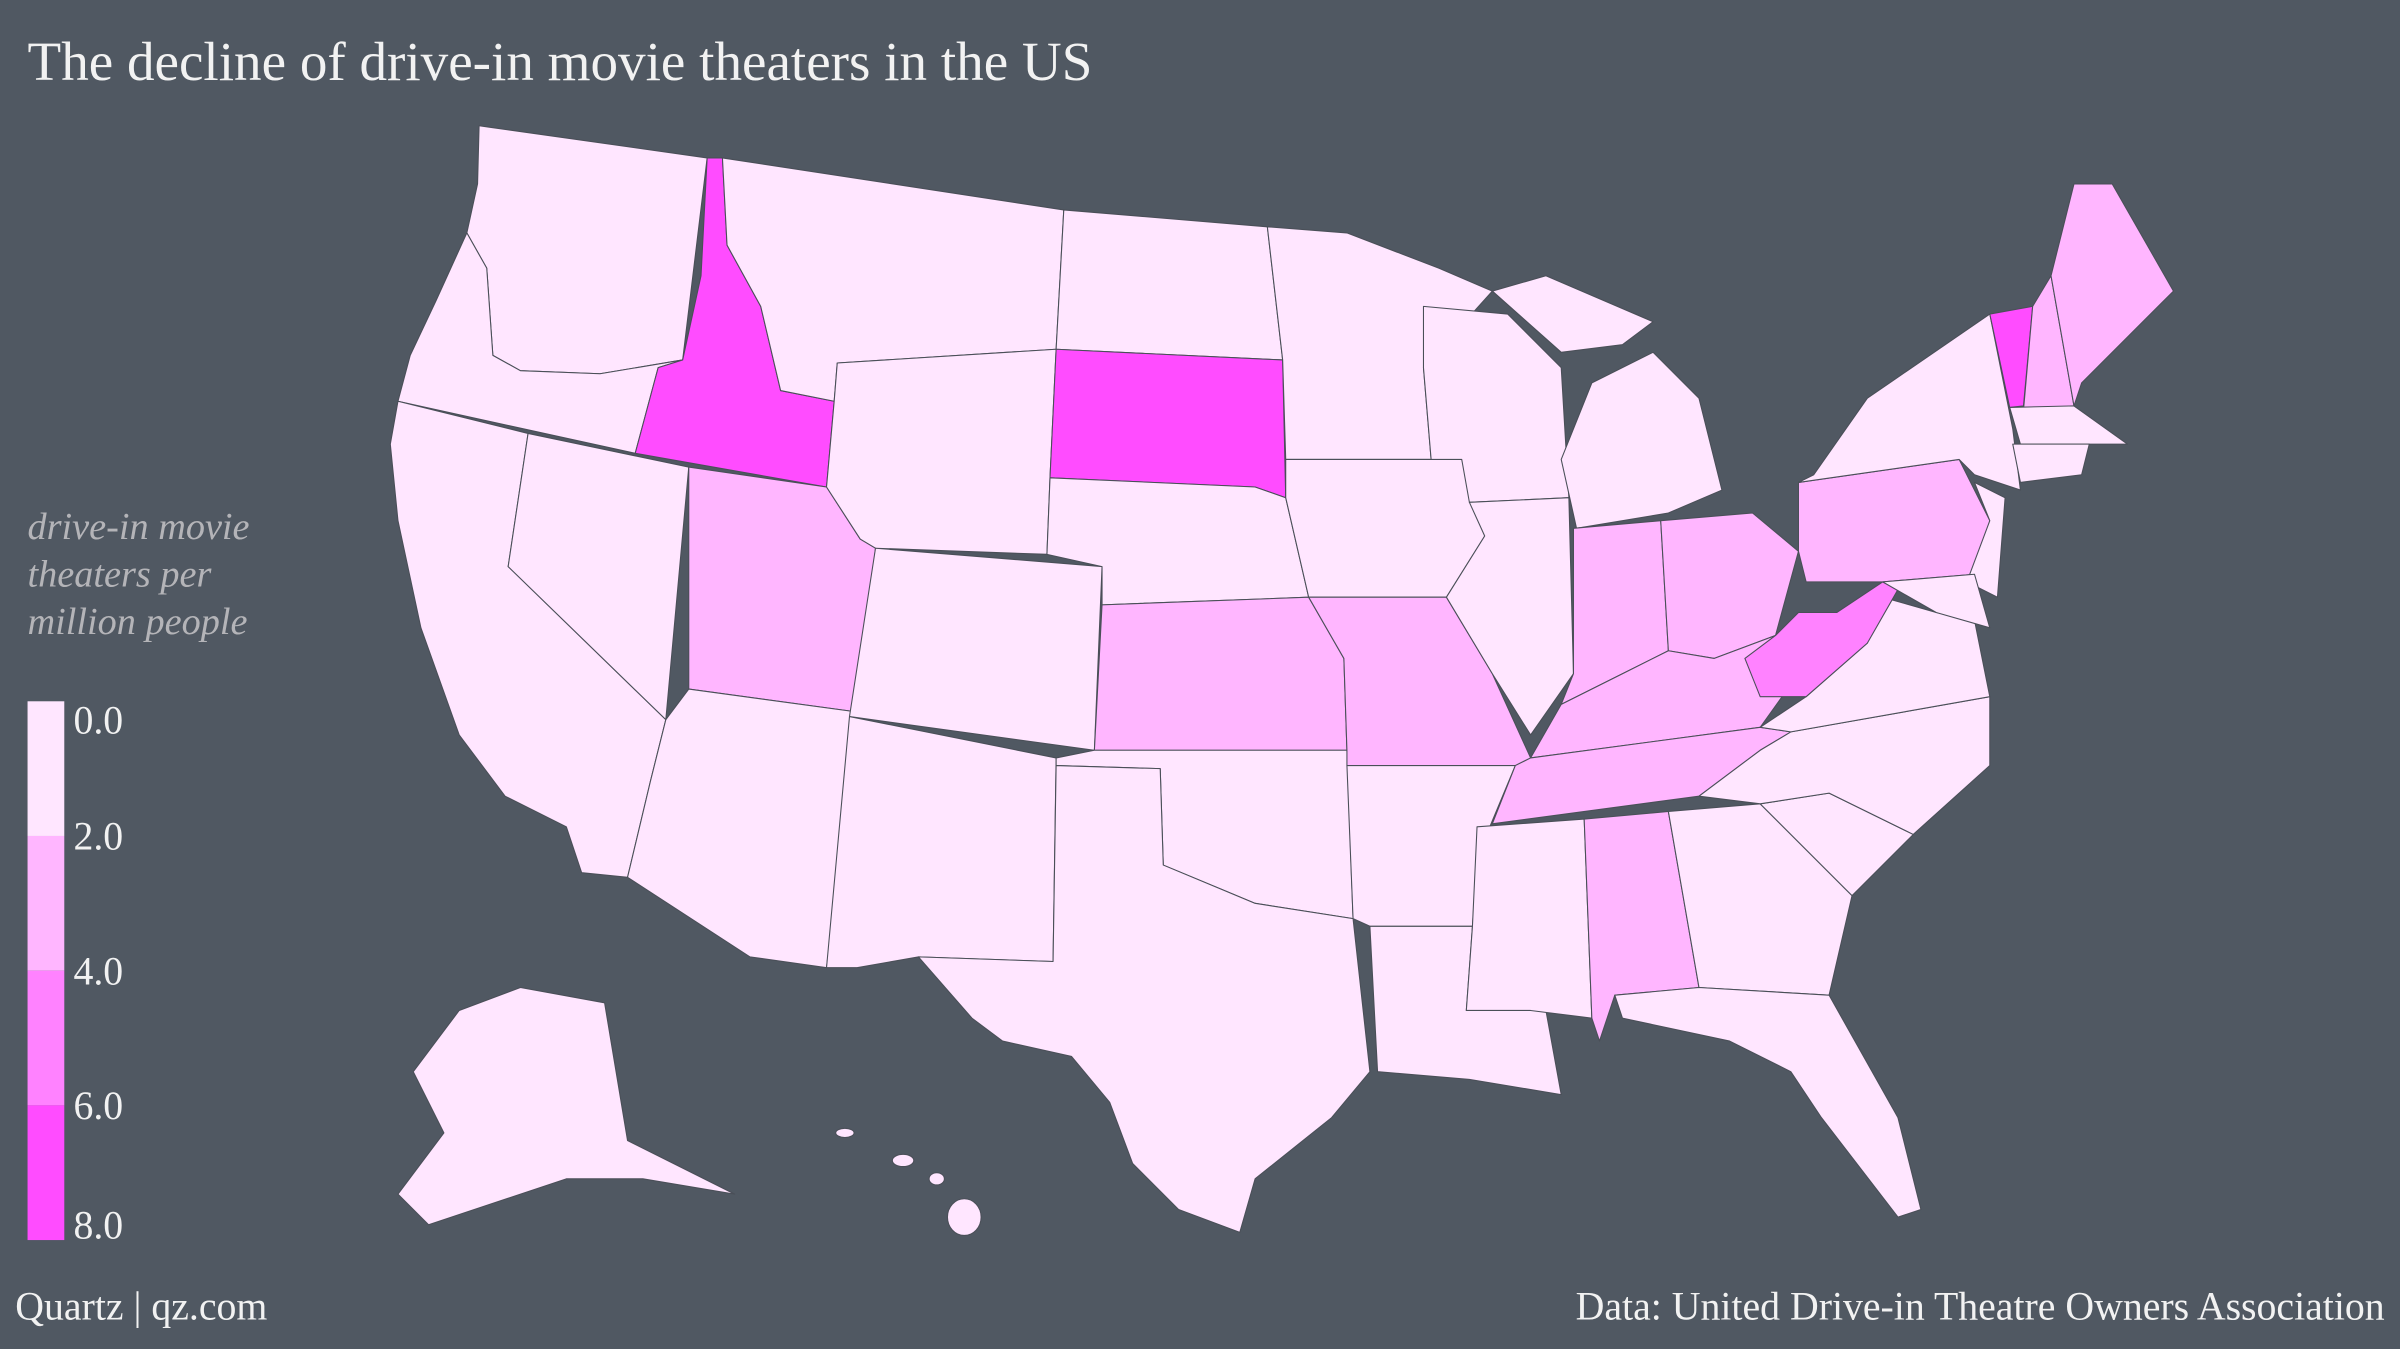  What do you see at coordinates (98, 720) in the screenshot?
I see `legend-tick-label: 0.0` at bounding box center [98, 720].